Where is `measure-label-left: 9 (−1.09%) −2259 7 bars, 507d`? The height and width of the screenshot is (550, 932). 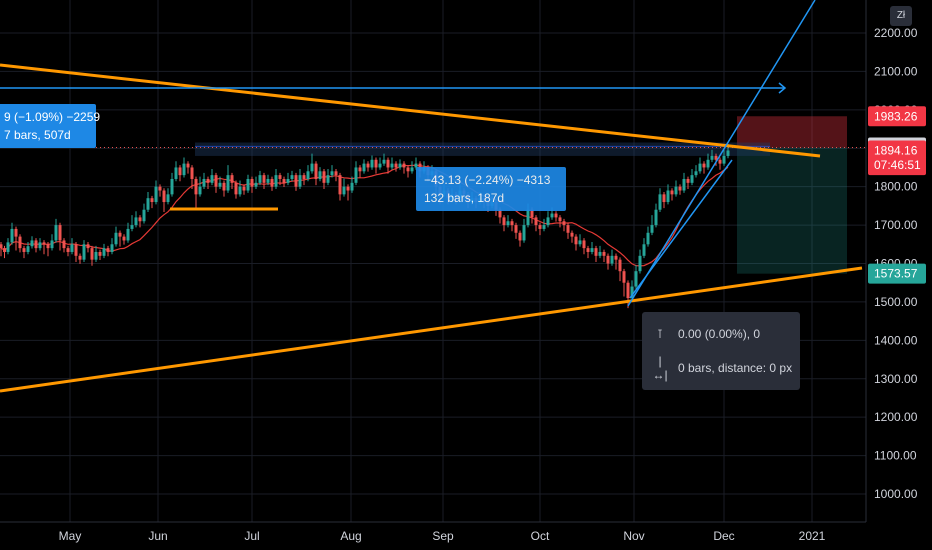
measure-label-left: 9 (−1.09%) −2259 7 bars, 507d is located at coordinates (50, 126).